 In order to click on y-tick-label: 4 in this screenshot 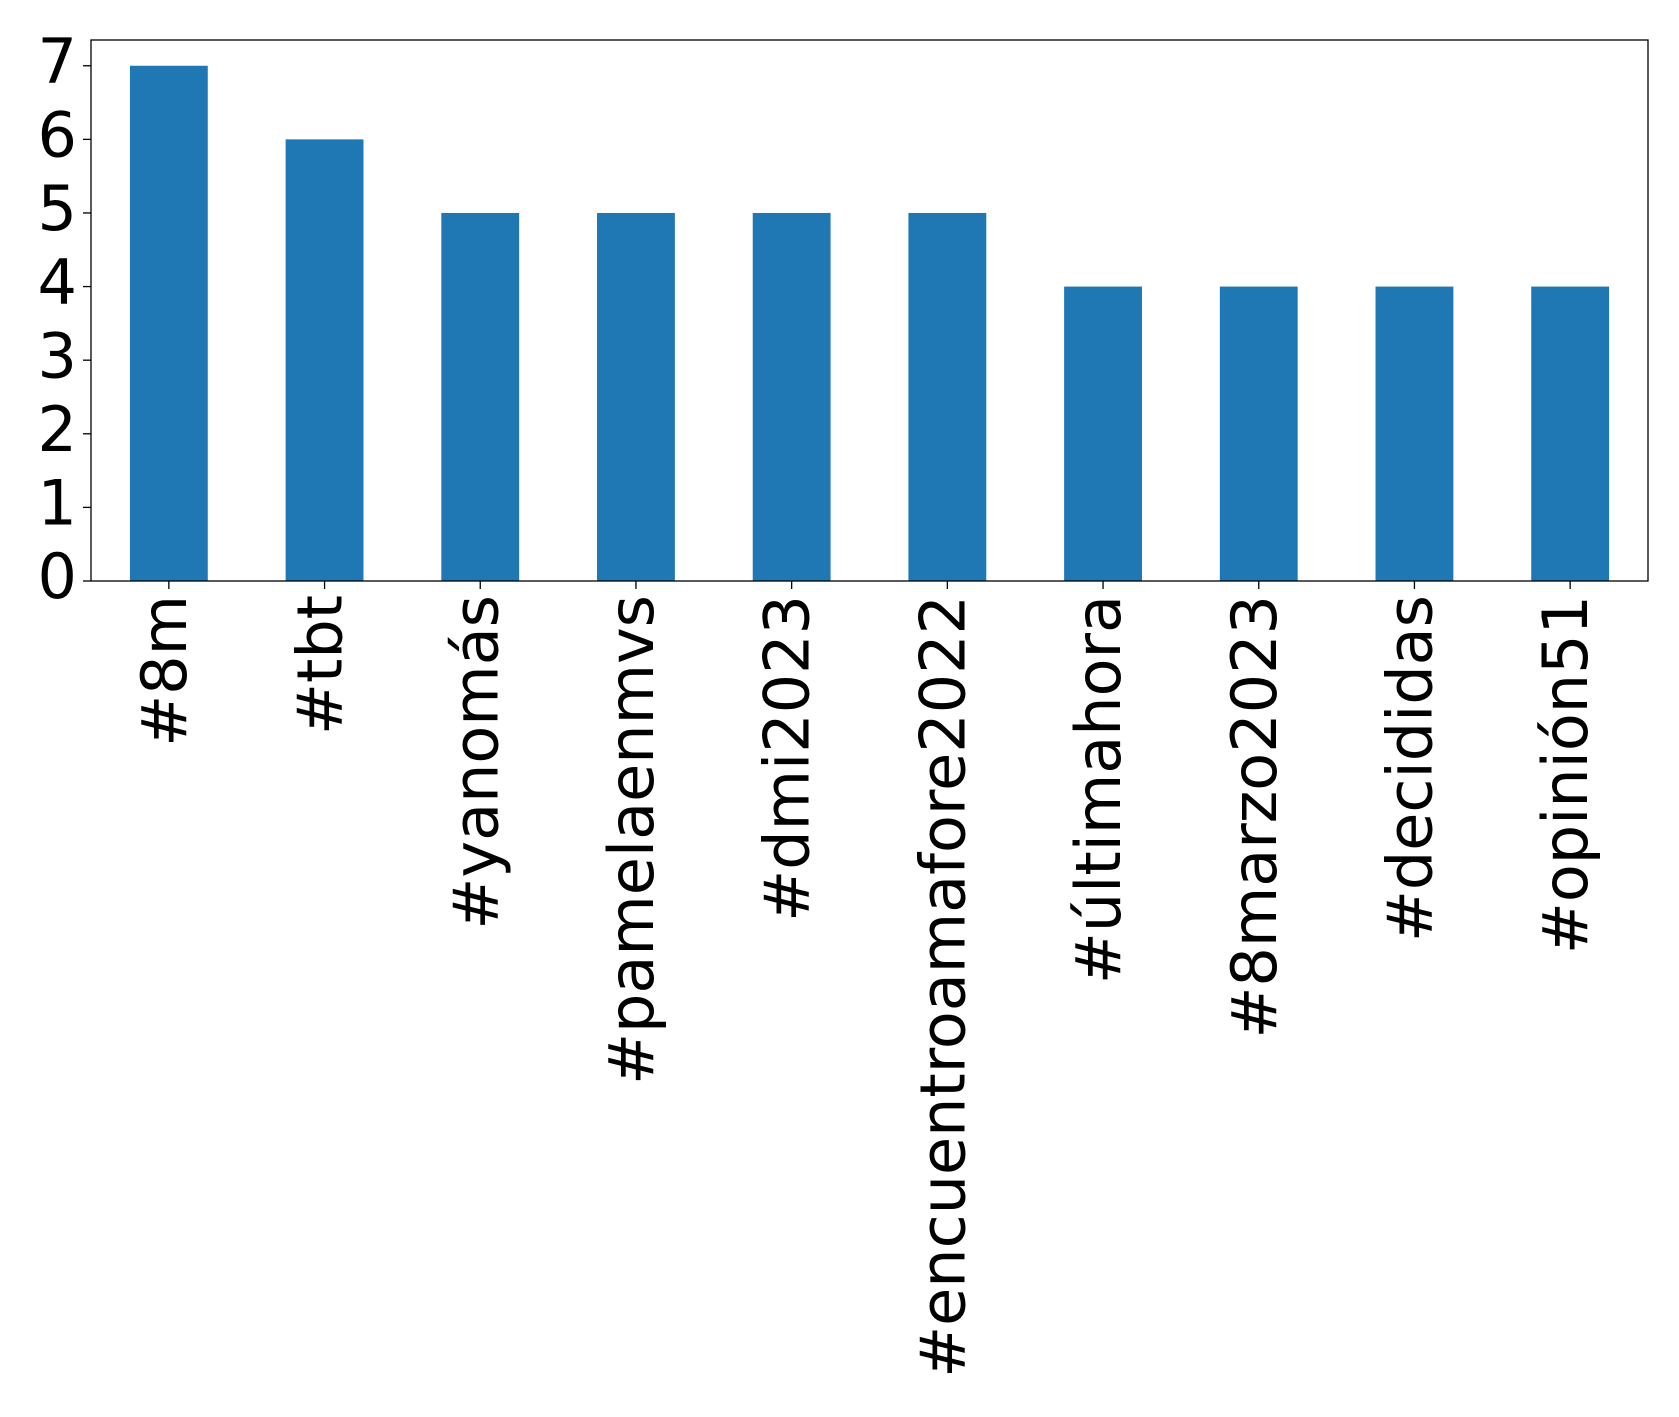, I will do `click(57, 282)`.